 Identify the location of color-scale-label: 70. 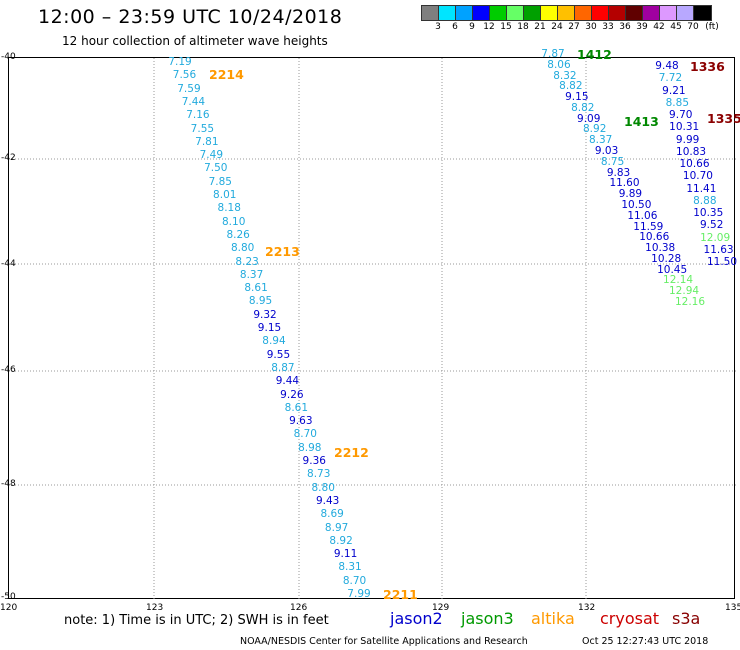
(693, 27).